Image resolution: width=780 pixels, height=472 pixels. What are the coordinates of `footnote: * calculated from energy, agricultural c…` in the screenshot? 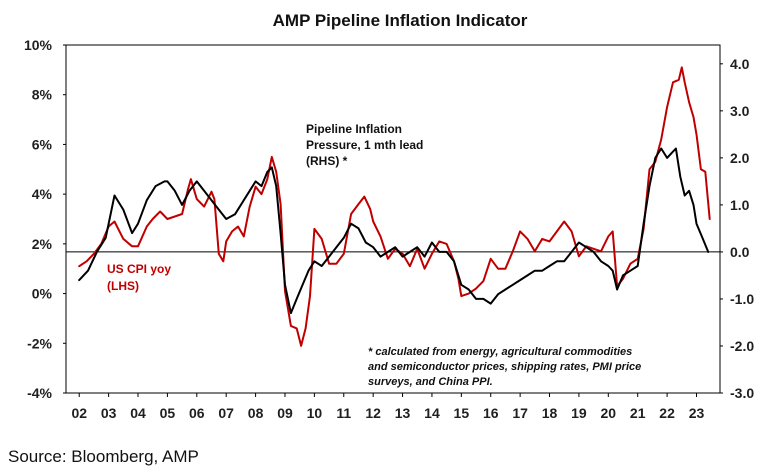 It's located at (506, 367).